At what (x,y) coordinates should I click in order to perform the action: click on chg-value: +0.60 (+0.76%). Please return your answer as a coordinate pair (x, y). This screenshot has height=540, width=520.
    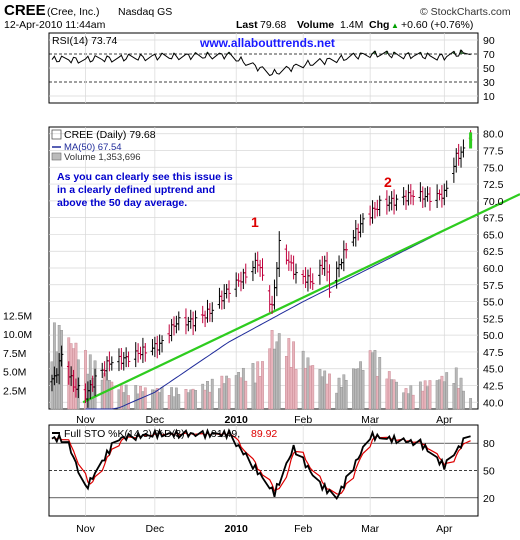
    Looking at the image, I should click on (437, 25).